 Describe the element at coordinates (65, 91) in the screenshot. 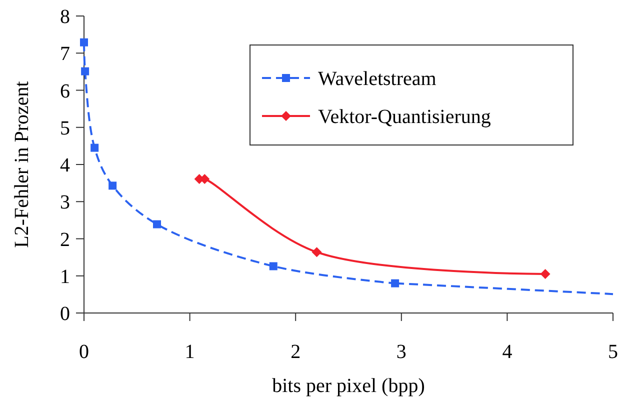

I see `y-tick-label: 6` at that location.